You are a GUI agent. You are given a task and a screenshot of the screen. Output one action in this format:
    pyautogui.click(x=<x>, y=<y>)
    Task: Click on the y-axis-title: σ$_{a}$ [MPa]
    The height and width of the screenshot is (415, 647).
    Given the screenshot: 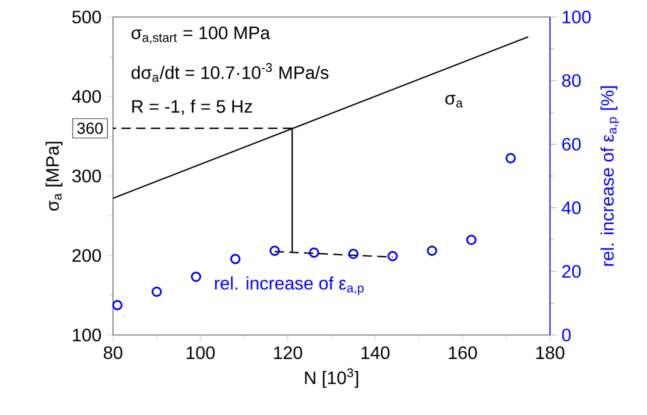 What is the action you would take?
    pyautogui.click(x=54, y=176)
    